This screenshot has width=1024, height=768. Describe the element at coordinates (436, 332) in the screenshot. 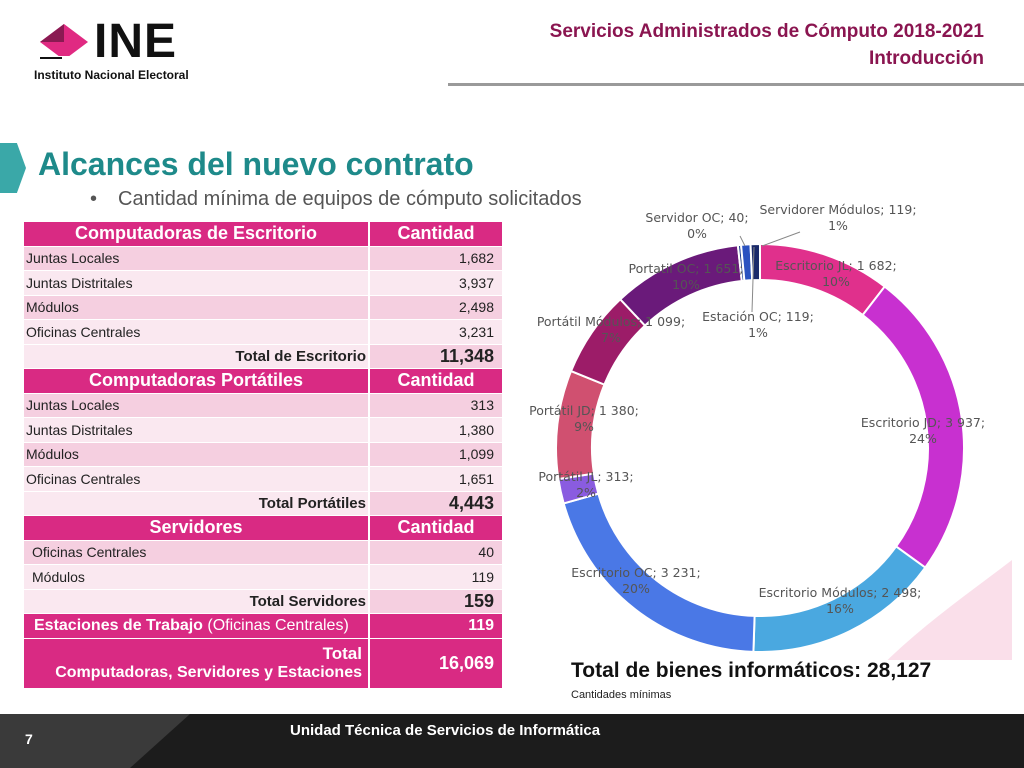

I see `row-value: 3,231` at that location.